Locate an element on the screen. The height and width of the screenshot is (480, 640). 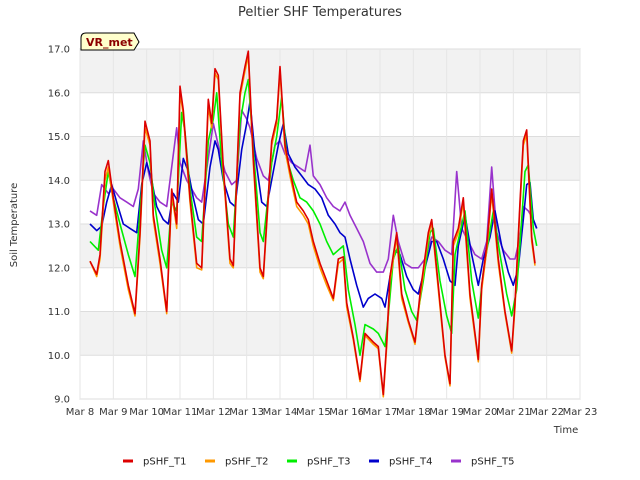
legend-label: pSHF_T5 is located at coordinates (492, 462).